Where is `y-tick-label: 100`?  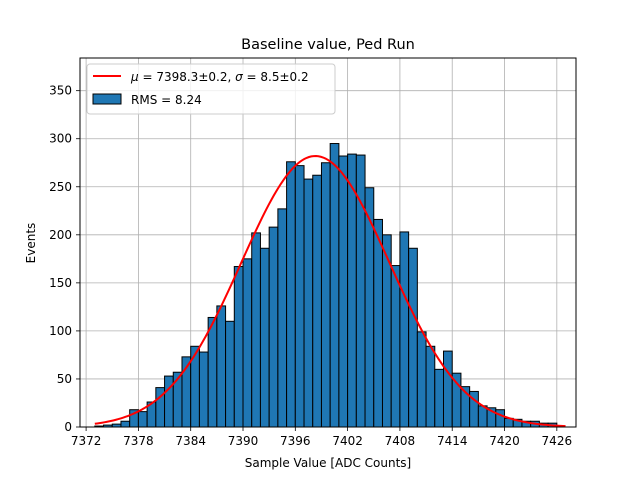 y-tick-label: 100 is located at coordinates (60, 331).